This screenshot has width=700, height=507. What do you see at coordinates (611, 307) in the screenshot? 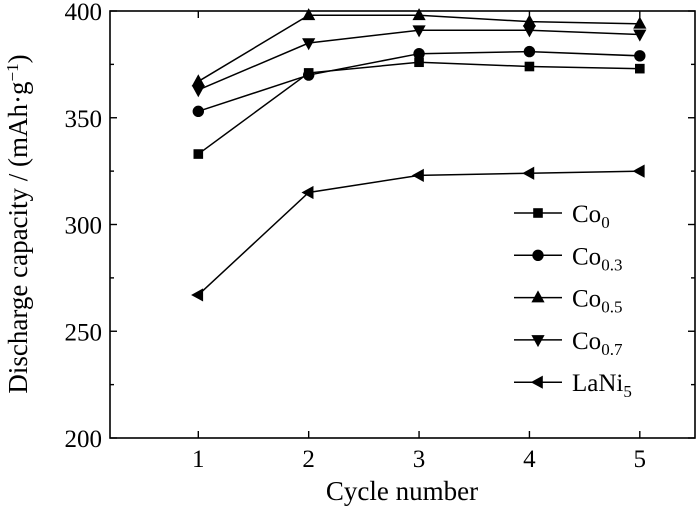
I see `legend-label-sub: 0.5` at bounding box center [611, 307].